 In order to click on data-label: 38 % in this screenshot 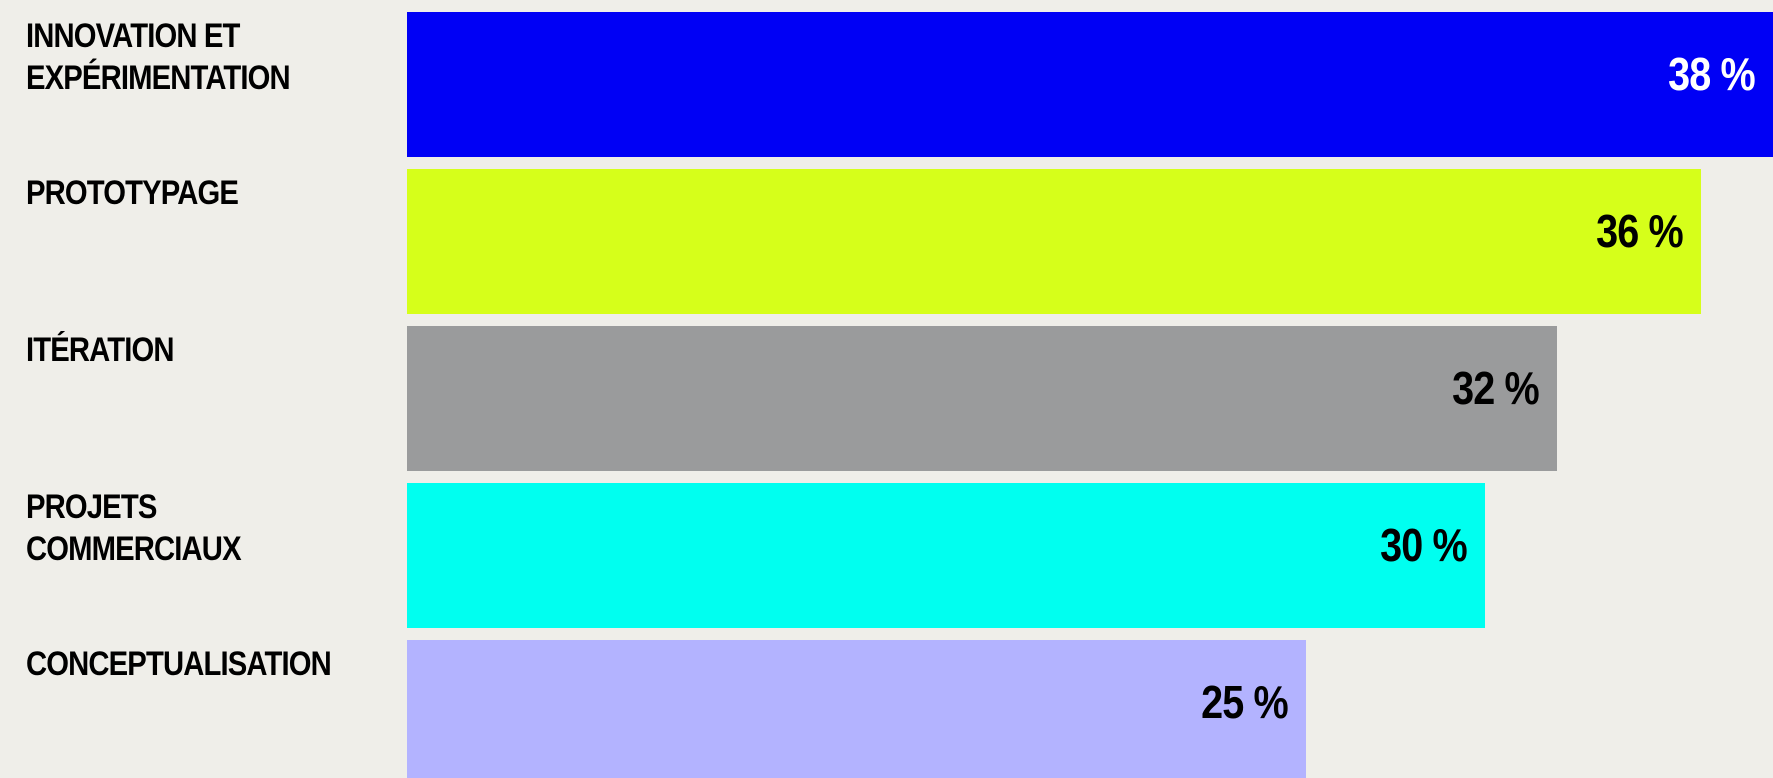, I will do `click(1712, 74)`.